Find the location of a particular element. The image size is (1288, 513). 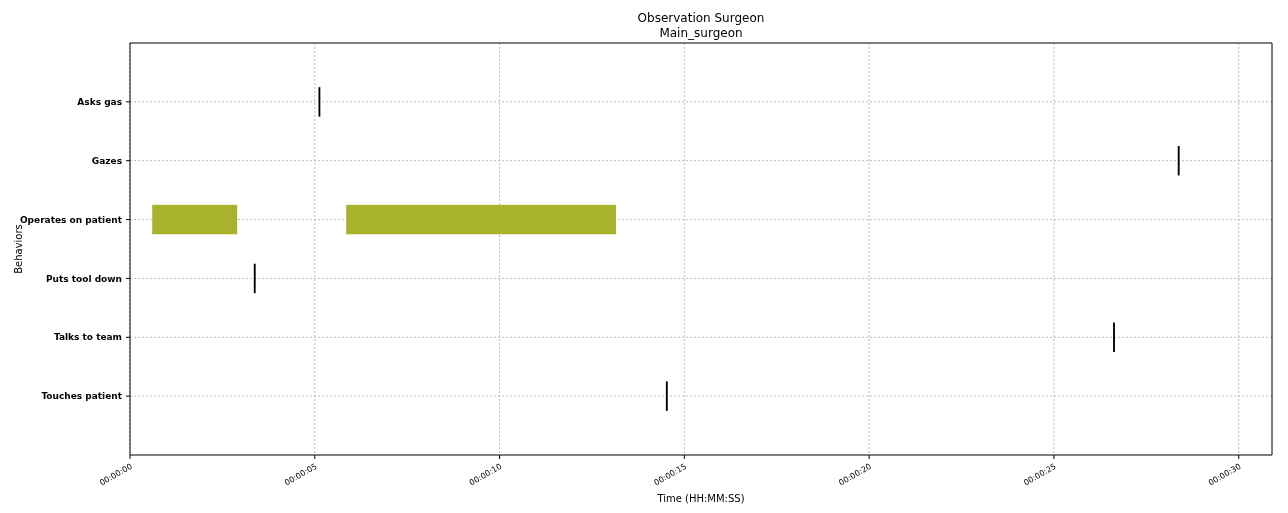

chart-subtitle: Main_surgeon is located at coordinates (701, 33).